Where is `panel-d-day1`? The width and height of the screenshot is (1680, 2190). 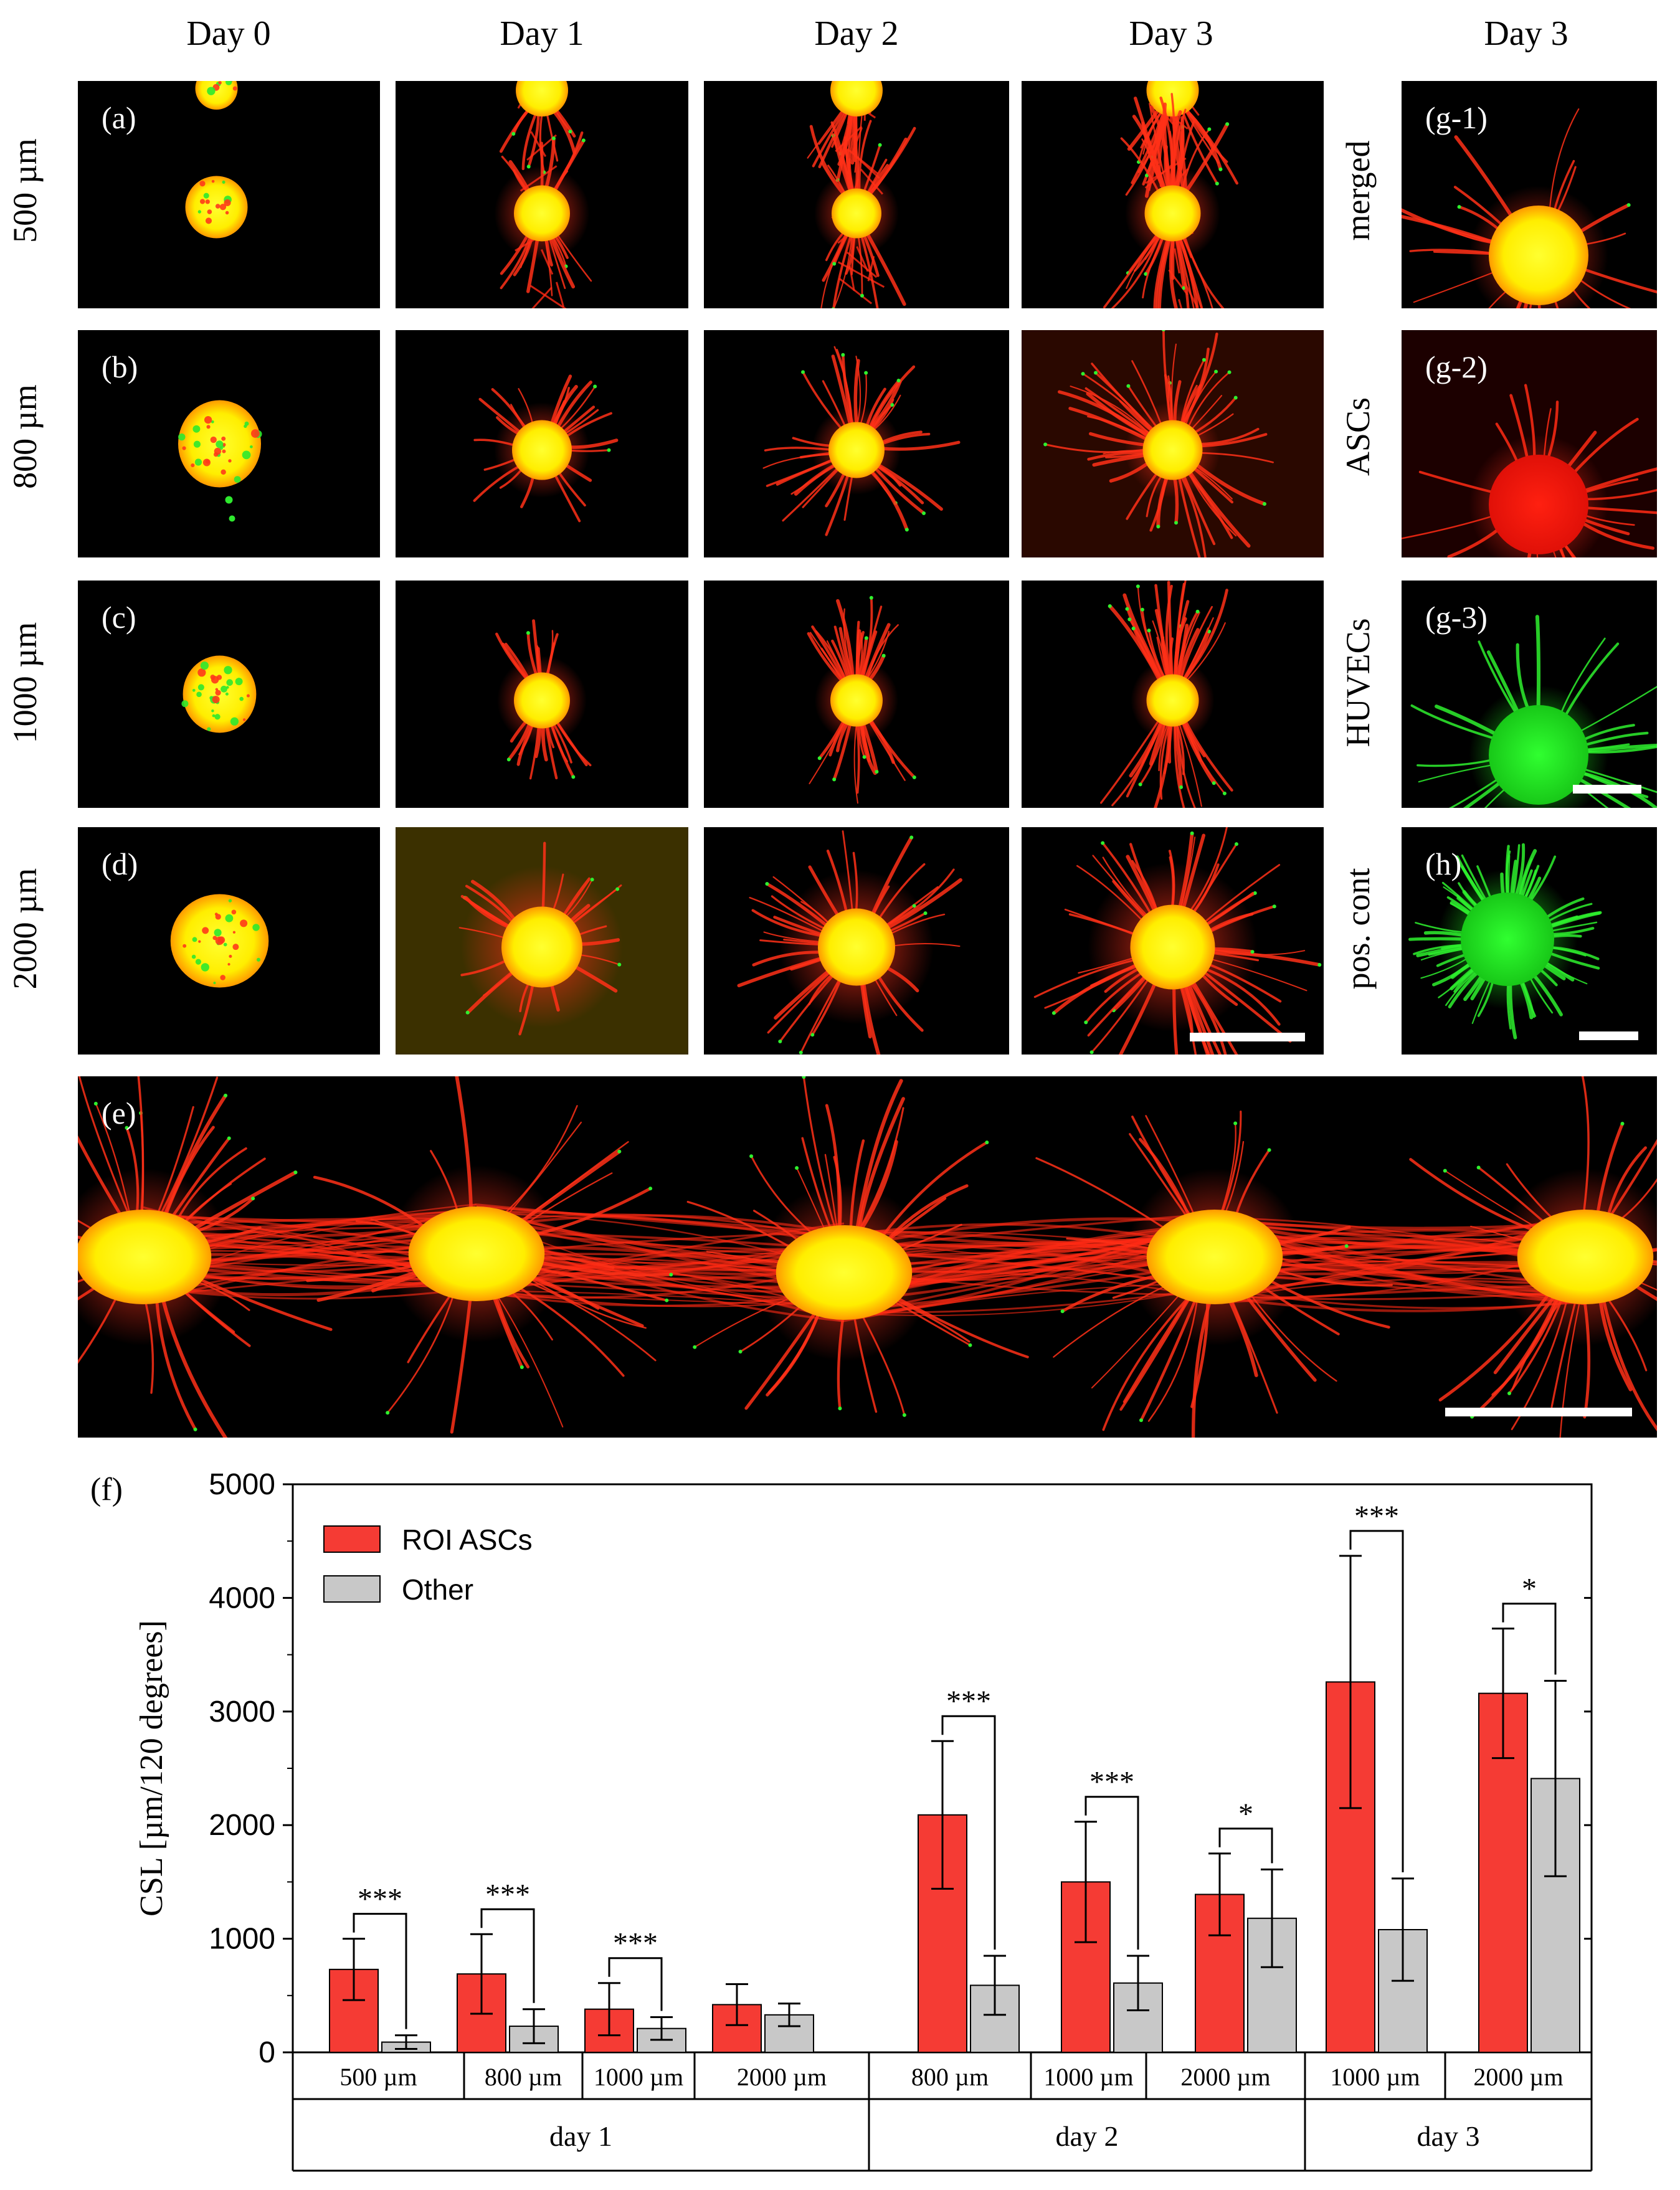 panel-d-day1 is located at coordinates (542, 941).